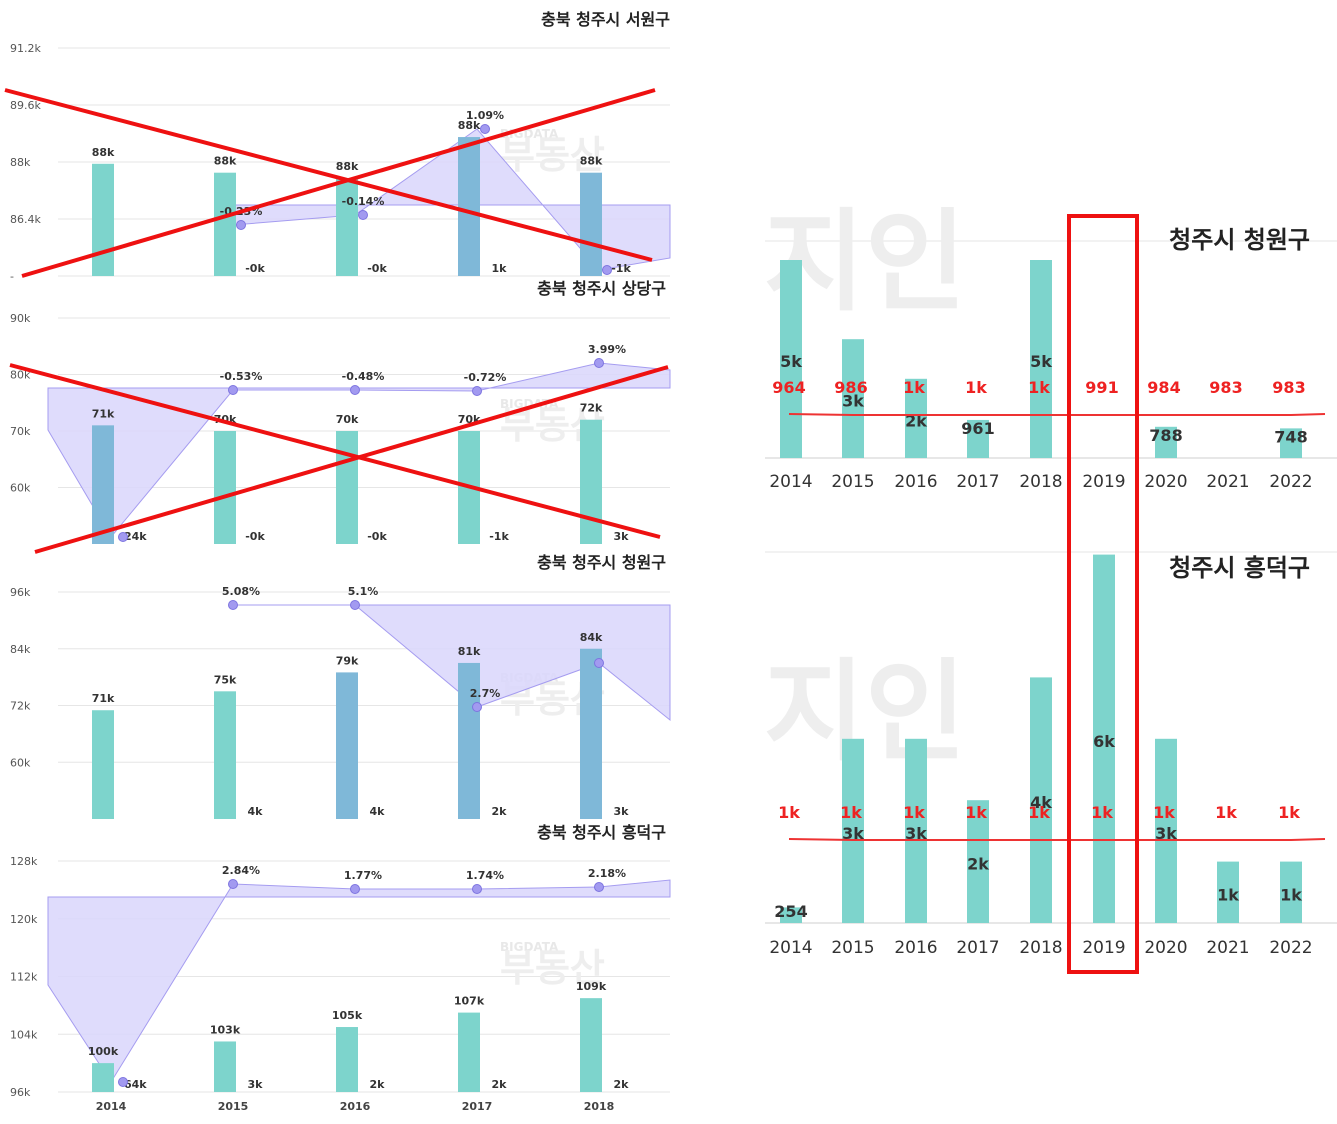 Image resolution: width=1337 pixels, height=1124 pixels. I want to click on y-tick-label: 90k, so click(20, 318).